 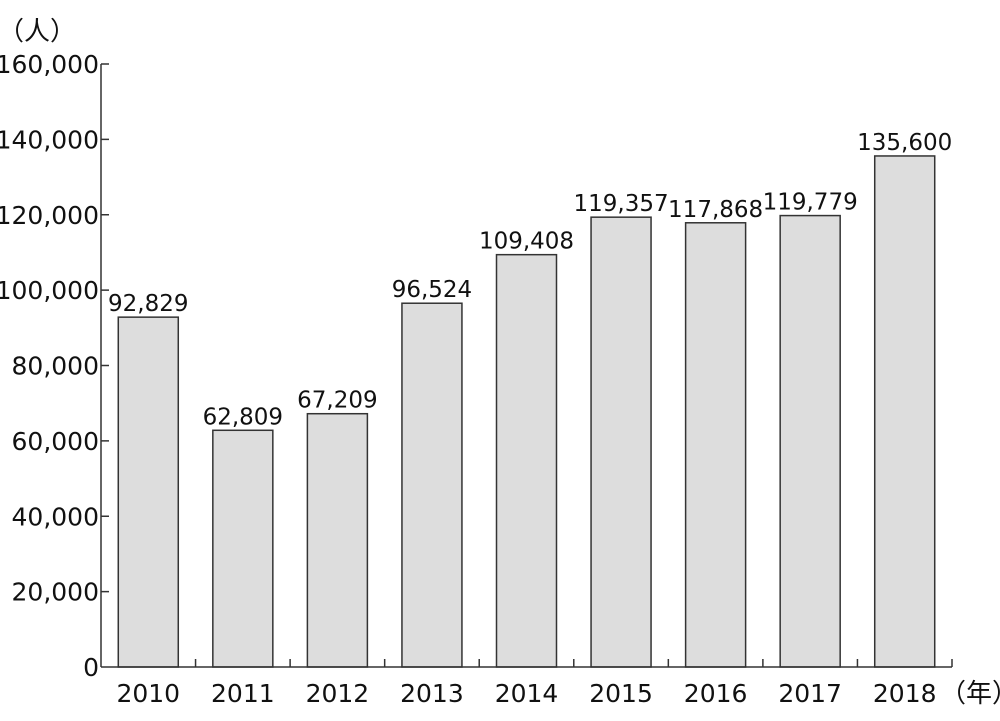 I want to click on y-tick-label: 0, so click(x=91, y=667).